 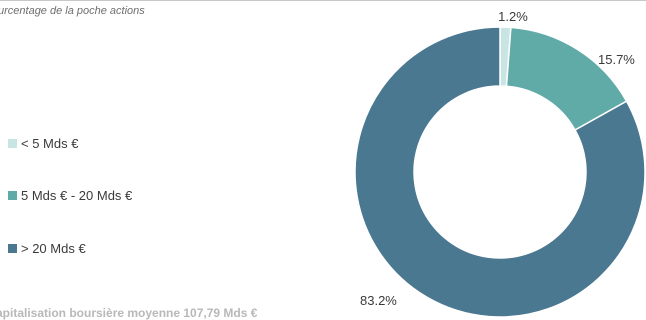 I want to click on slice-value-label: 15.7%, so click(x=616, y=59).